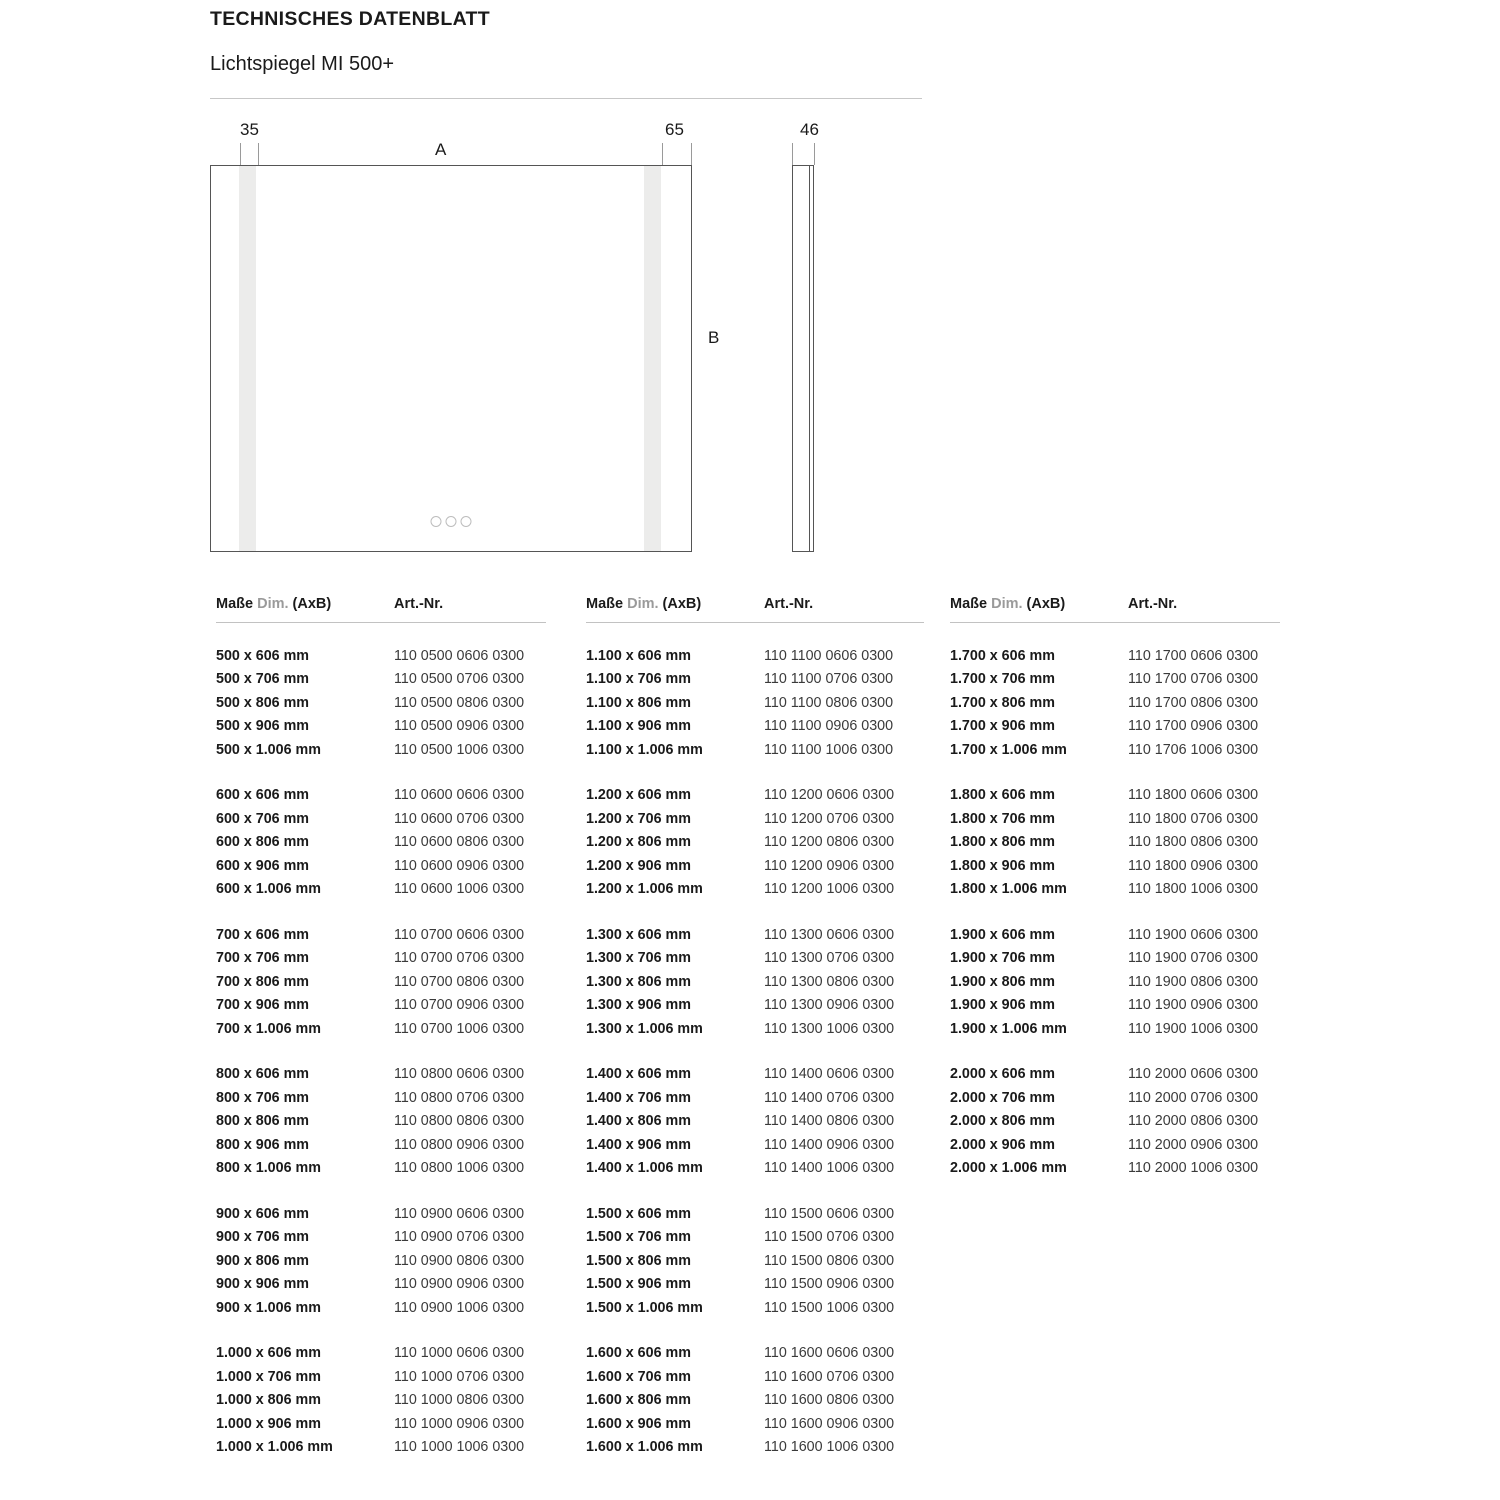  I want to click on cell-size: 1.700 x 806 mm, so click(1002, 702).